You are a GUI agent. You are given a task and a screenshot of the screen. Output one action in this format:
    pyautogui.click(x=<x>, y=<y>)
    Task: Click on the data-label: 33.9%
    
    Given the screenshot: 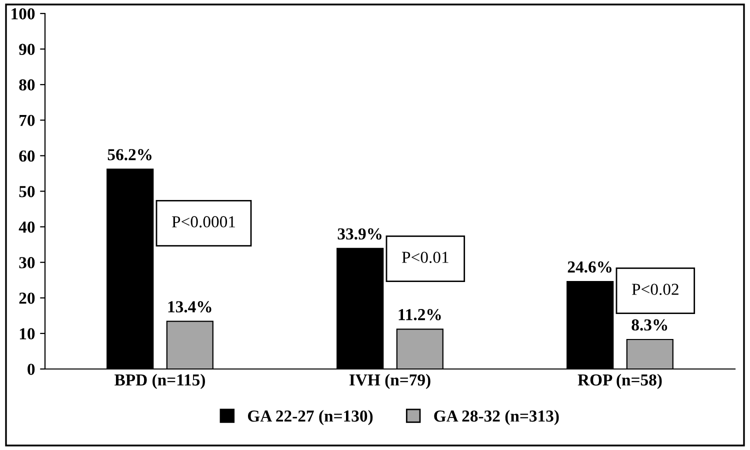 What is the action you would take?
    pyautogui.click(x=360, y=234)
    